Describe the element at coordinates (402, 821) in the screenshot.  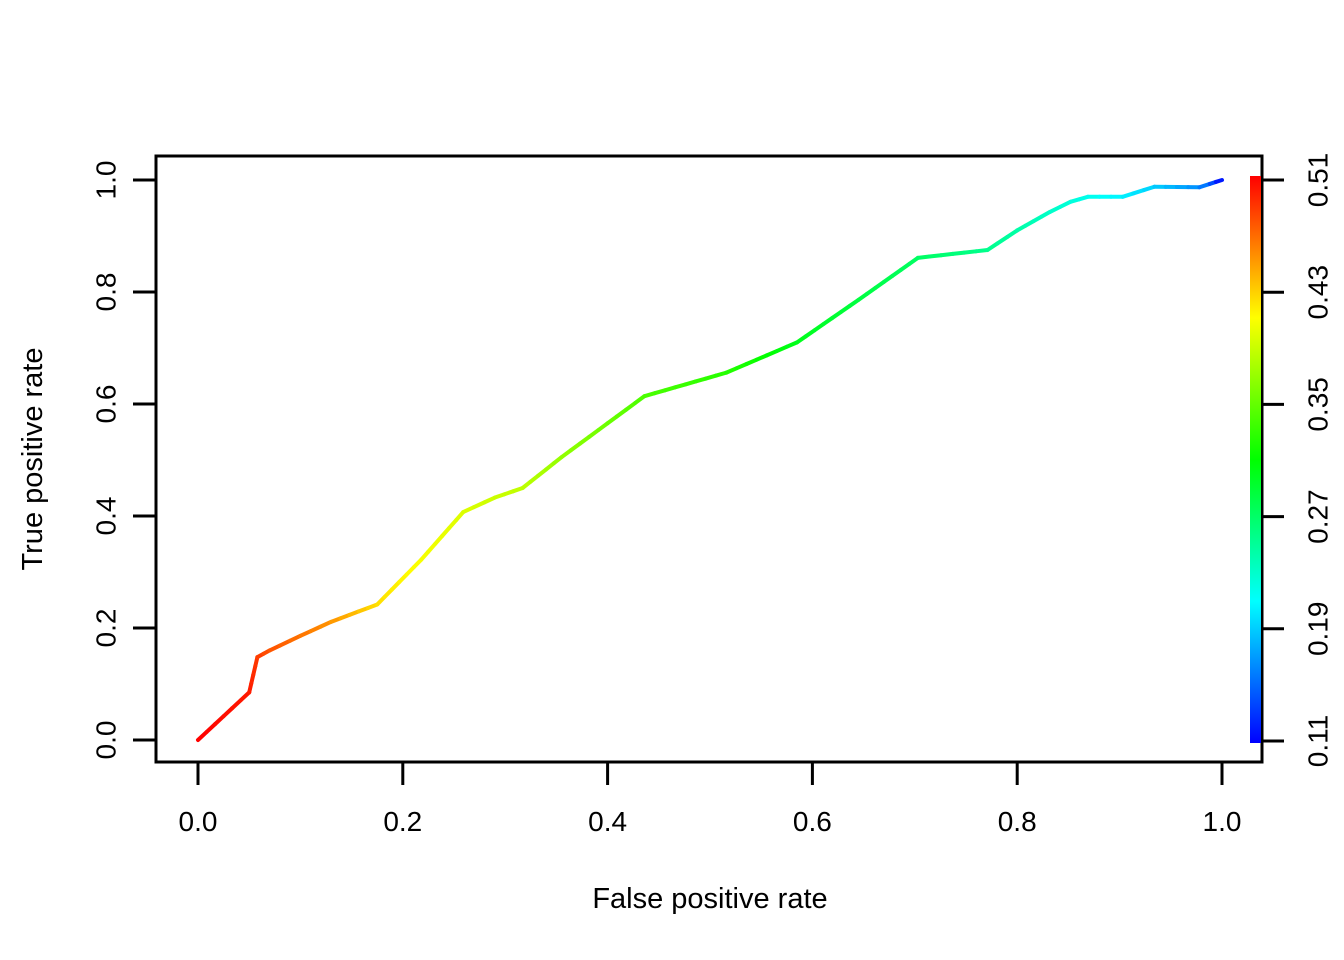
I see `x-tick-label: 0.2` at that location.